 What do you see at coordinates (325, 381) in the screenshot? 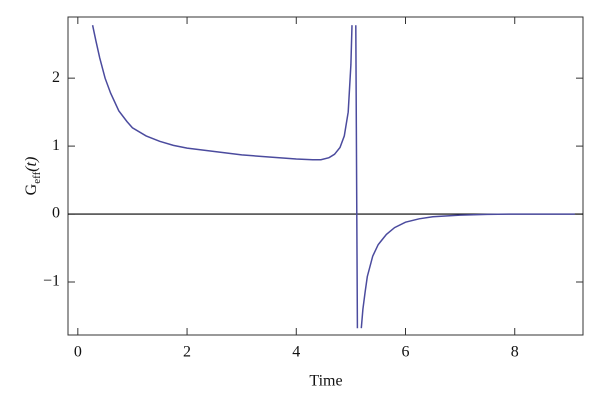
I see `x-axis-label: Time` at bounding box center [325, 381].